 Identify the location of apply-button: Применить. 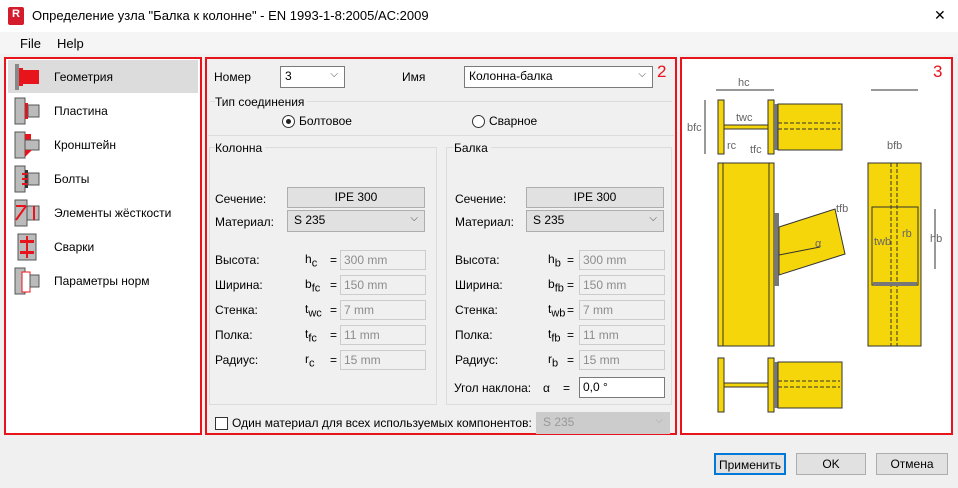
(750, 464).